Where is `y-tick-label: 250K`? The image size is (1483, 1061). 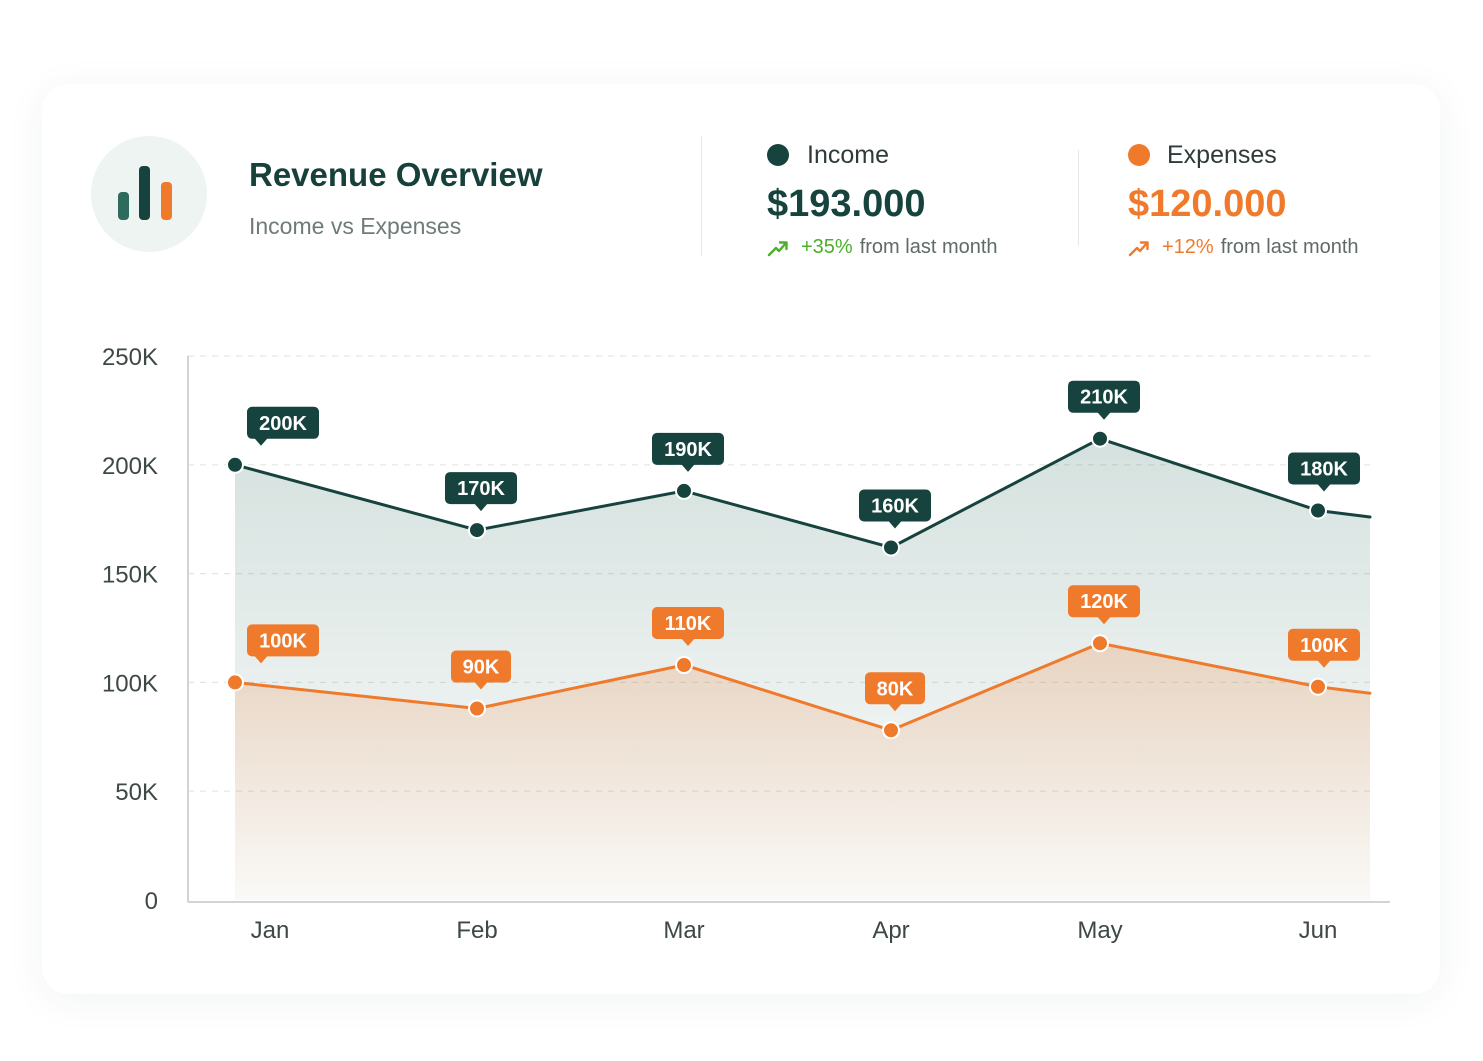 y-tick-label: 250K is located at coordinates (130, 357).